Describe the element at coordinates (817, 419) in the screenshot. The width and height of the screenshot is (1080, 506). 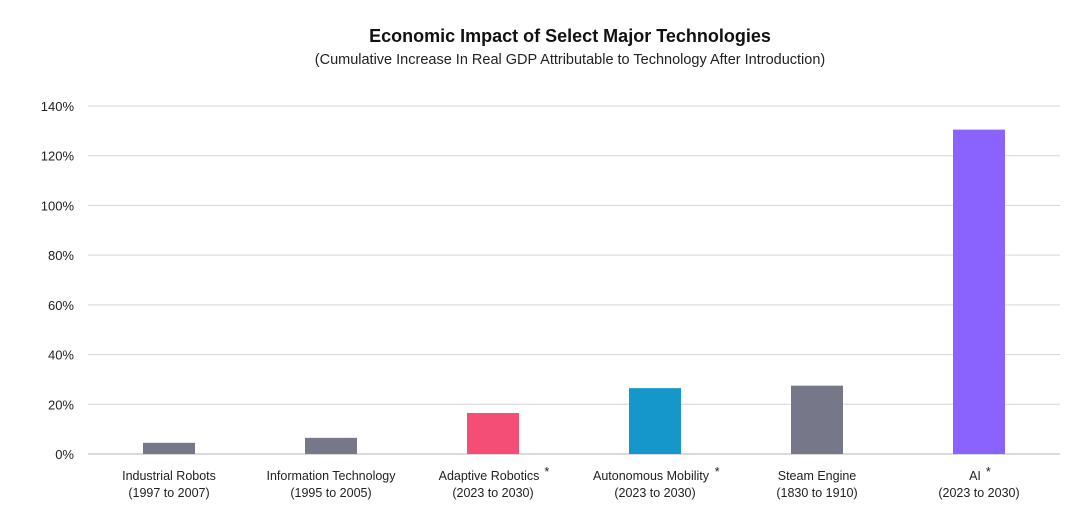
I see `bar-steam-engine` at that location.